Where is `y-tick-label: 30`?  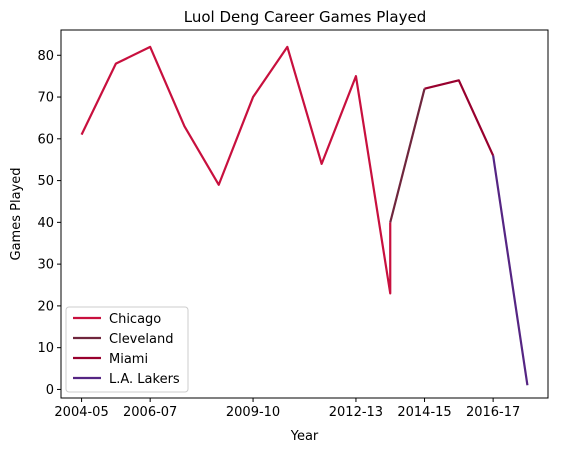 y-tick-label: 30 is located at coordinates (45, 265).